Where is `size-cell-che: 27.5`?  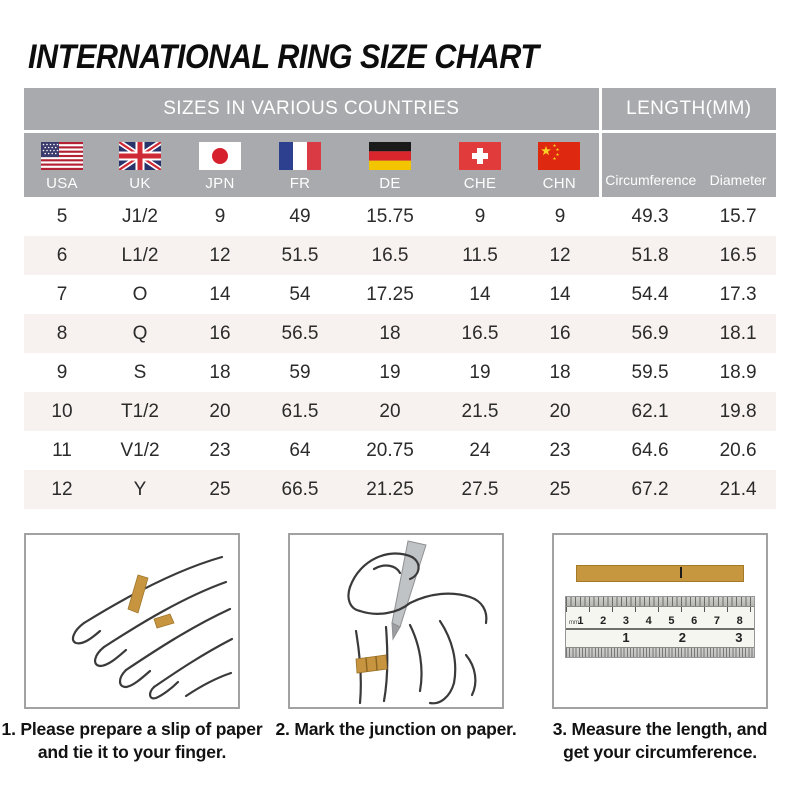
size-cell-che: 27.5 is located at coordinates (480, 489).